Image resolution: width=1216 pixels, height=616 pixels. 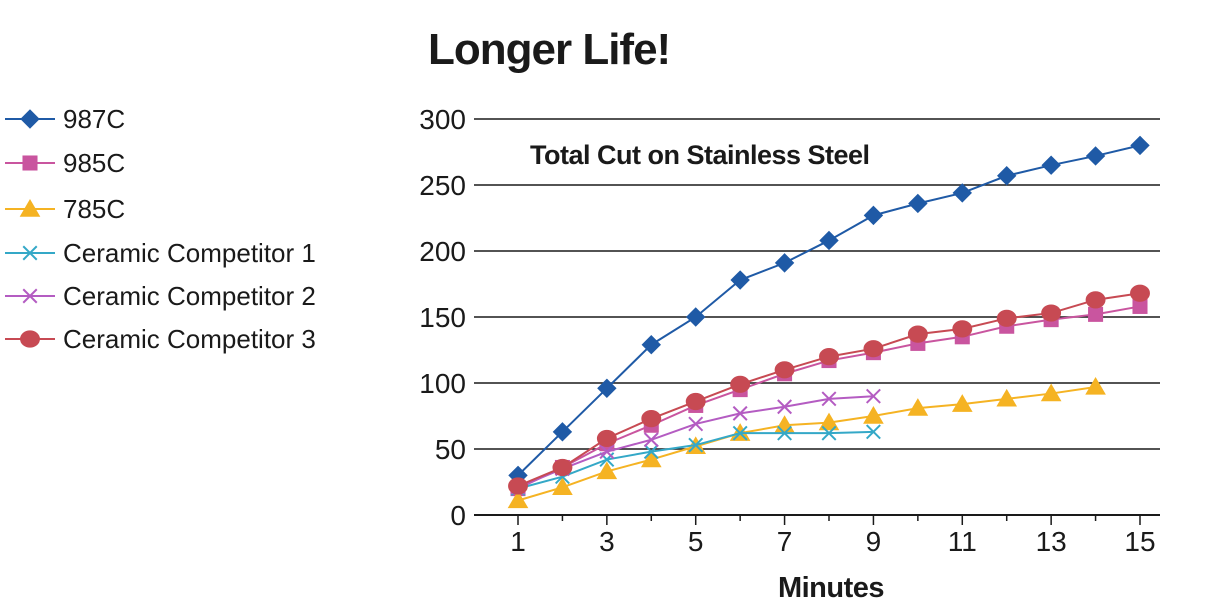 What do you see at coordinates (549, 49) in the screenshot?
I see `chart-title: Longer Life!` at bounding box center [549, 49].